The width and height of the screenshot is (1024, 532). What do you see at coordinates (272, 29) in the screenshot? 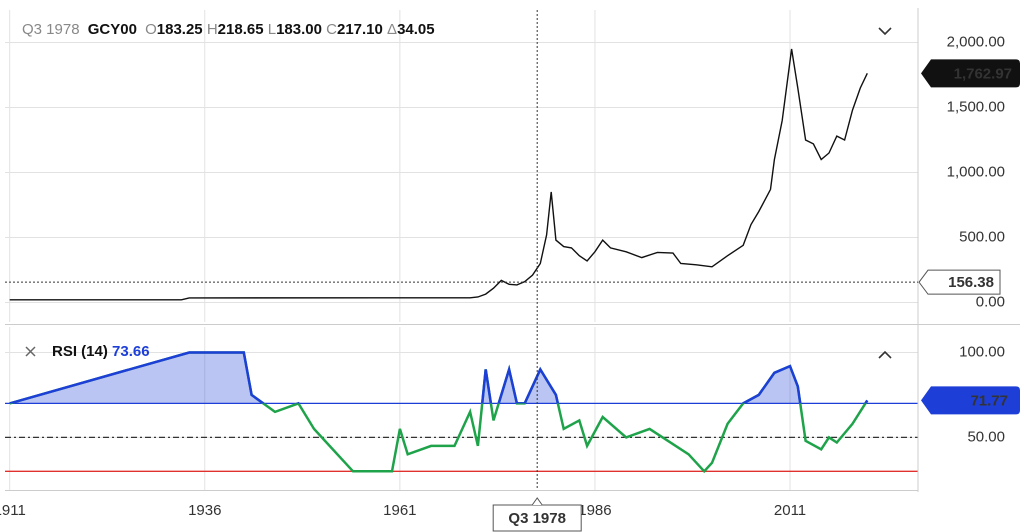
I see `low-label: L` at bounding box center [272, 29].